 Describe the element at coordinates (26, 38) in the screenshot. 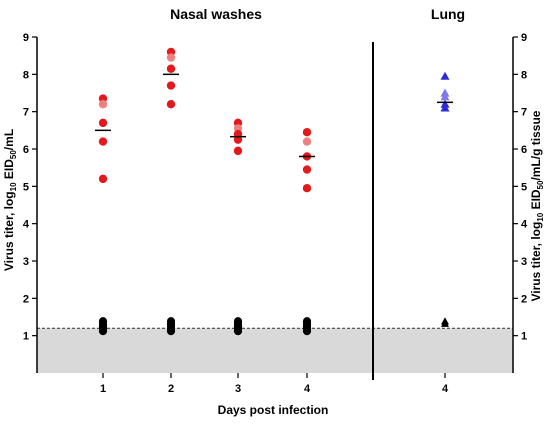

I see `left-y-tick-label: 9` at that location.